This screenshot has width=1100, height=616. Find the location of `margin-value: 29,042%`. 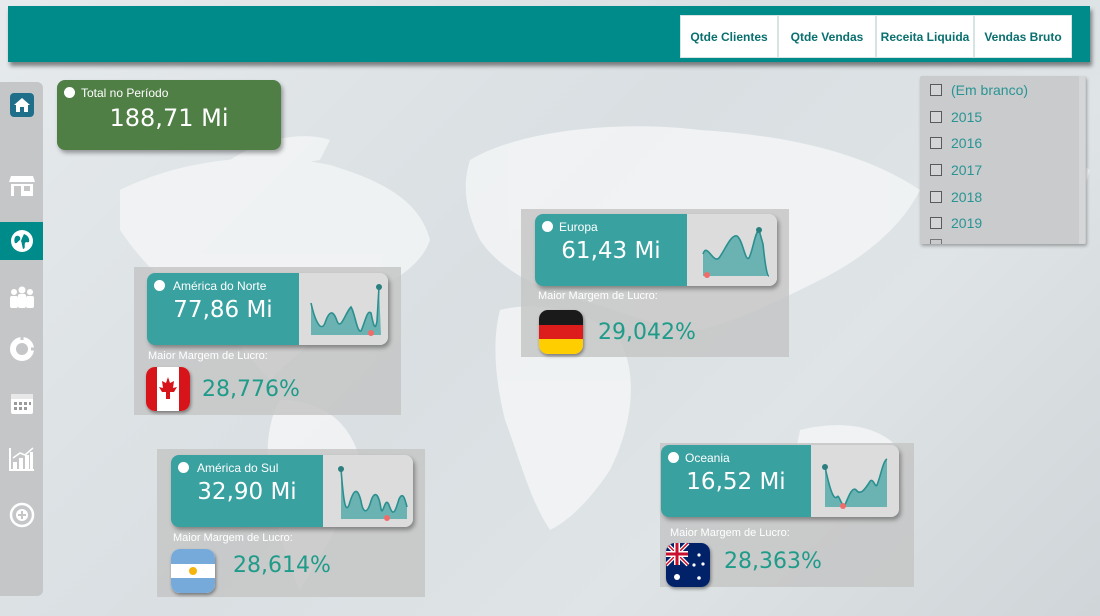

margin-value: 29,042% is located at coordinates (647, 332).